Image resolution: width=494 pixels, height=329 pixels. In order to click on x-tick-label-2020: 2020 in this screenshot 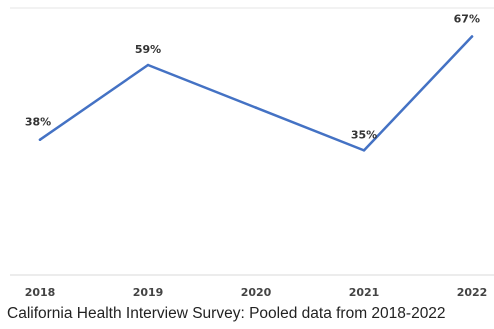, I will do `click(256, 292)`.